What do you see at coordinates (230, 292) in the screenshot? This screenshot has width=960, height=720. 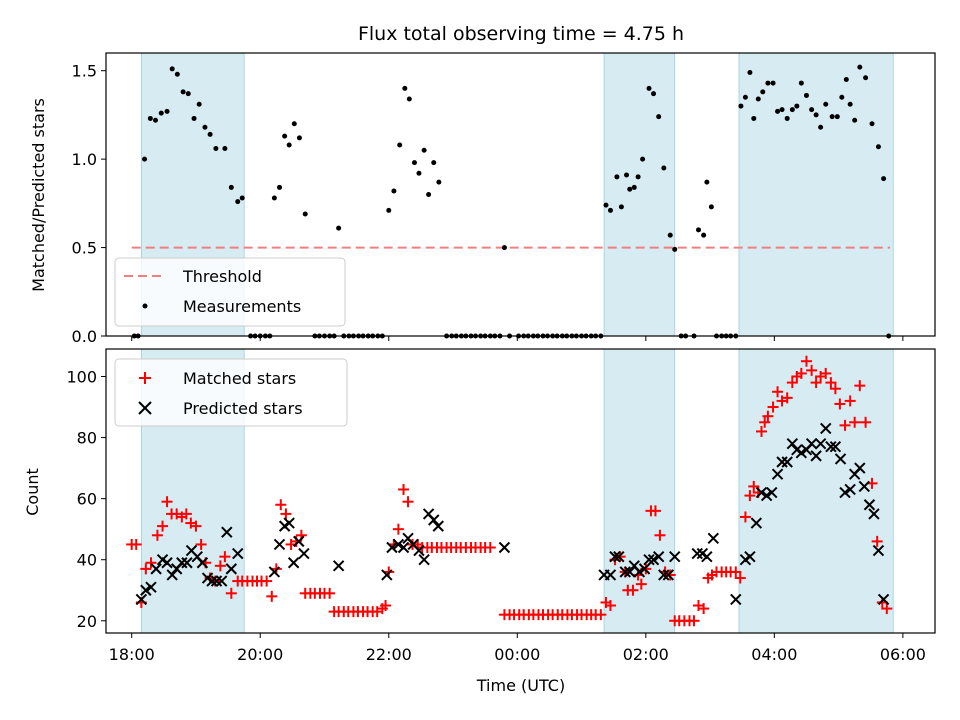 I see `top-legend-box` at bounding box center [230, 292].